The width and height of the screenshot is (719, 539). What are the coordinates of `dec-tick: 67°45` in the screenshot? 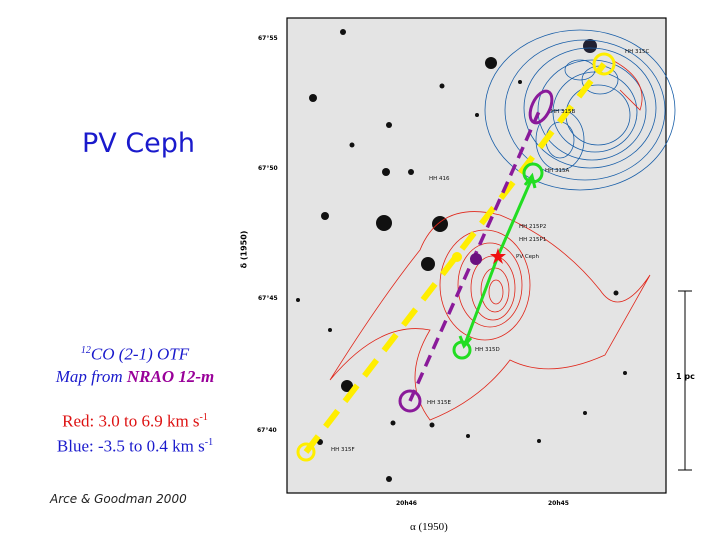 It's located at (268, 298).